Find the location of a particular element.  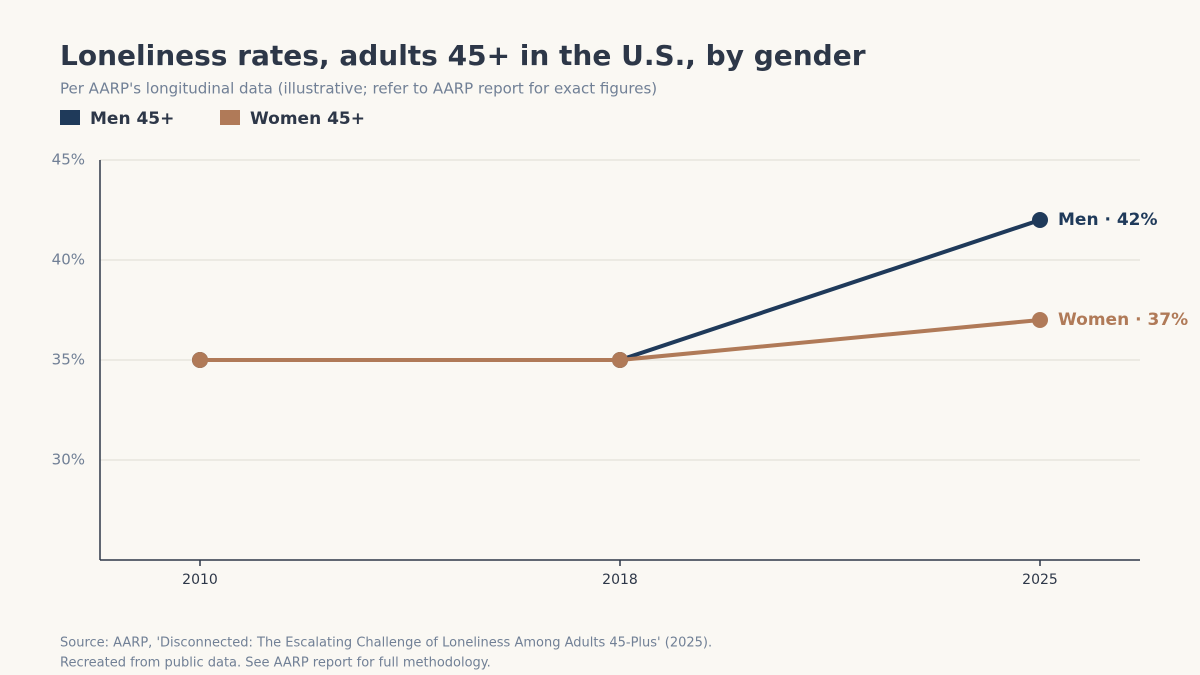

legend-label: Women 45+ is located at coordinates (307, 119).